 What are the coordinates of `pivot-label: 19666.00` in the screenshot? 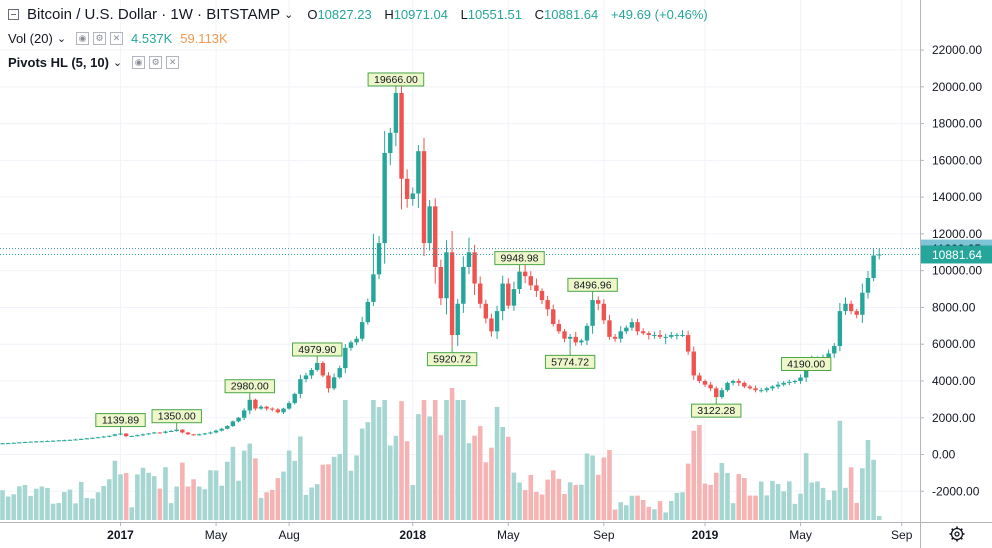 It's located at (396, 82).